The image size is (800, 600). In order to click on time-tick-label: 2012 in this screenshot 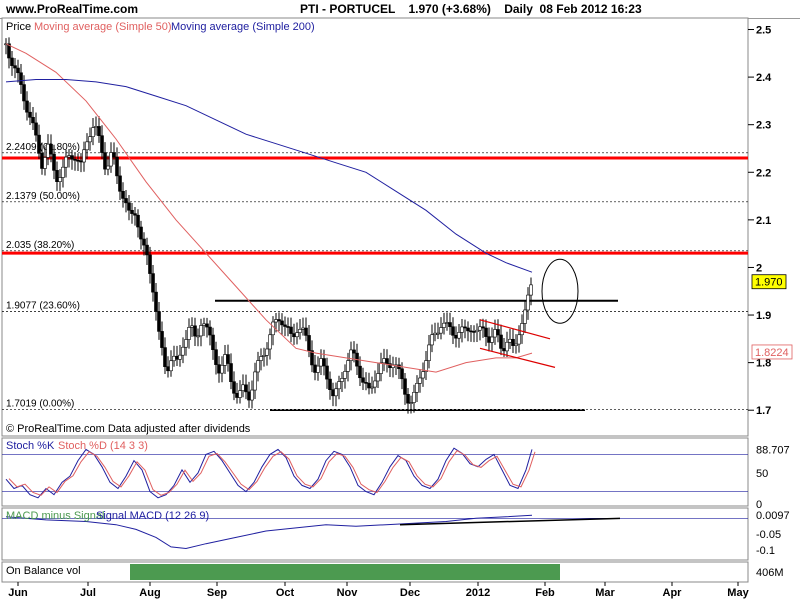, I will do `click(478, 593)`.